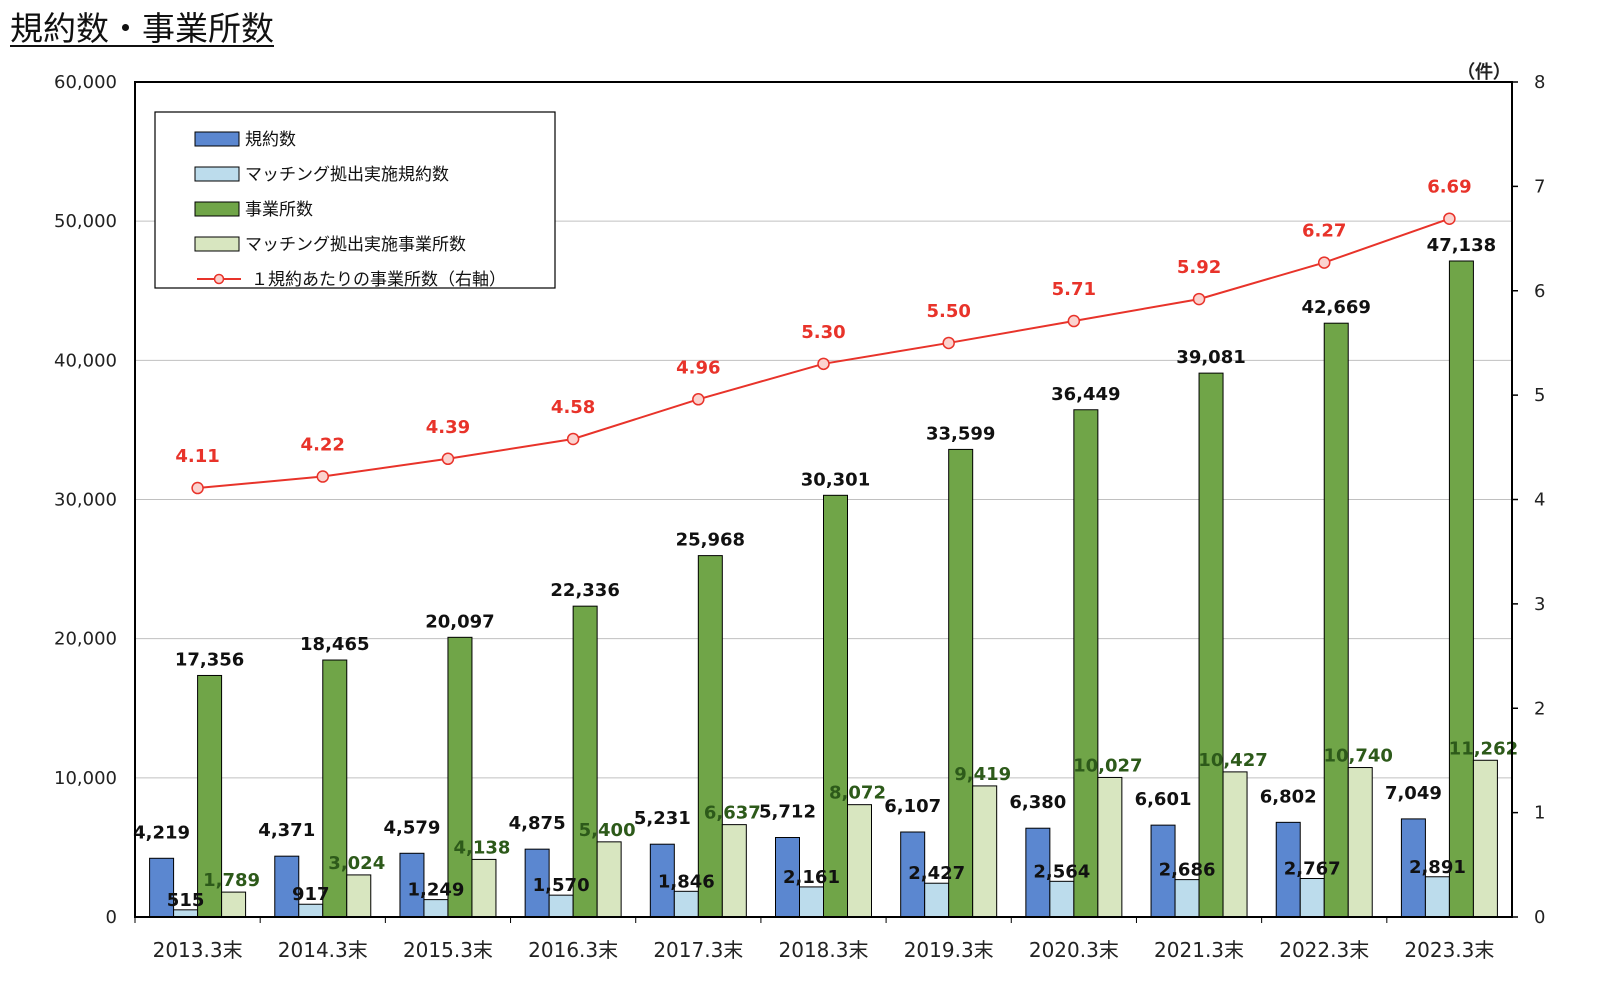 Image resolution: width=1600 pixels, height=992 pixels. Describe the element at coordinates (1335, 307) in the screenshot. I see `bar-label-offices: 42,669` at that location.